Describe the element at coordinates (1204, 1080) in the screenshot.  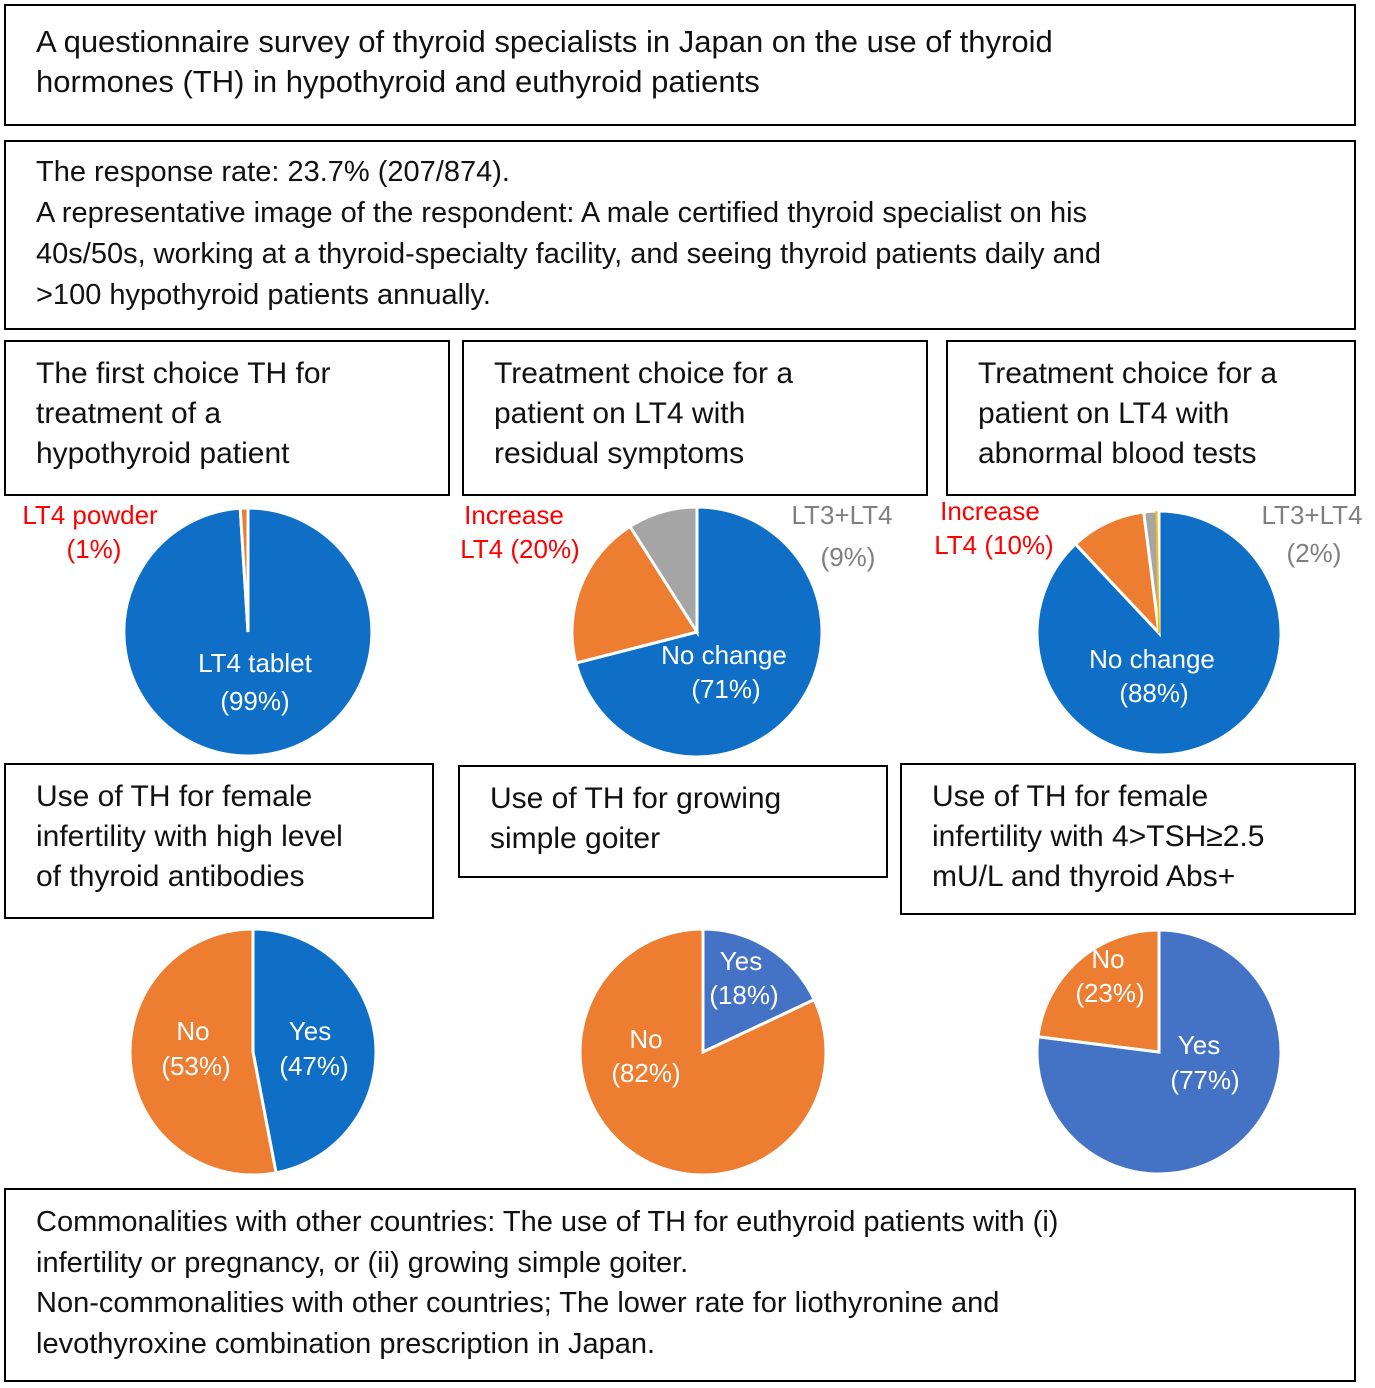
I see `pie-6-pct-1: (77%)` at that location.